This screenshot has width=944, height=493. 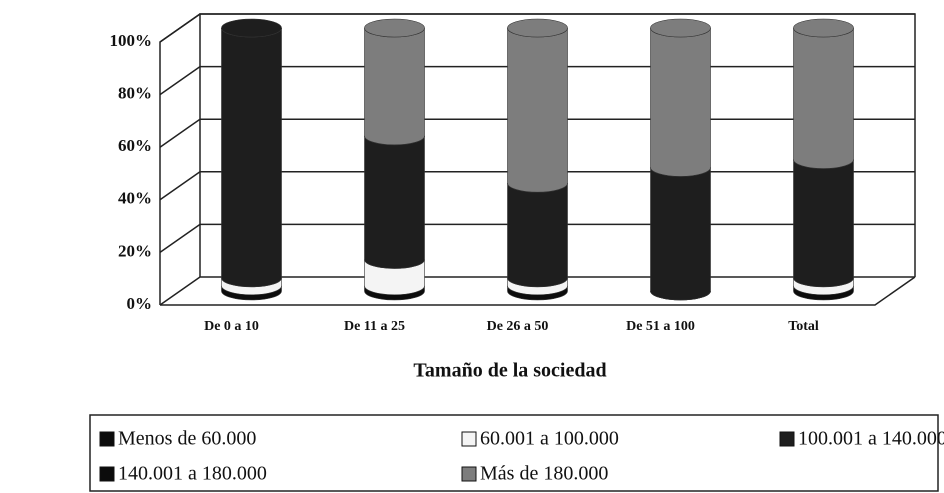 I want to click on grid-line, so click(x=537, y=28).